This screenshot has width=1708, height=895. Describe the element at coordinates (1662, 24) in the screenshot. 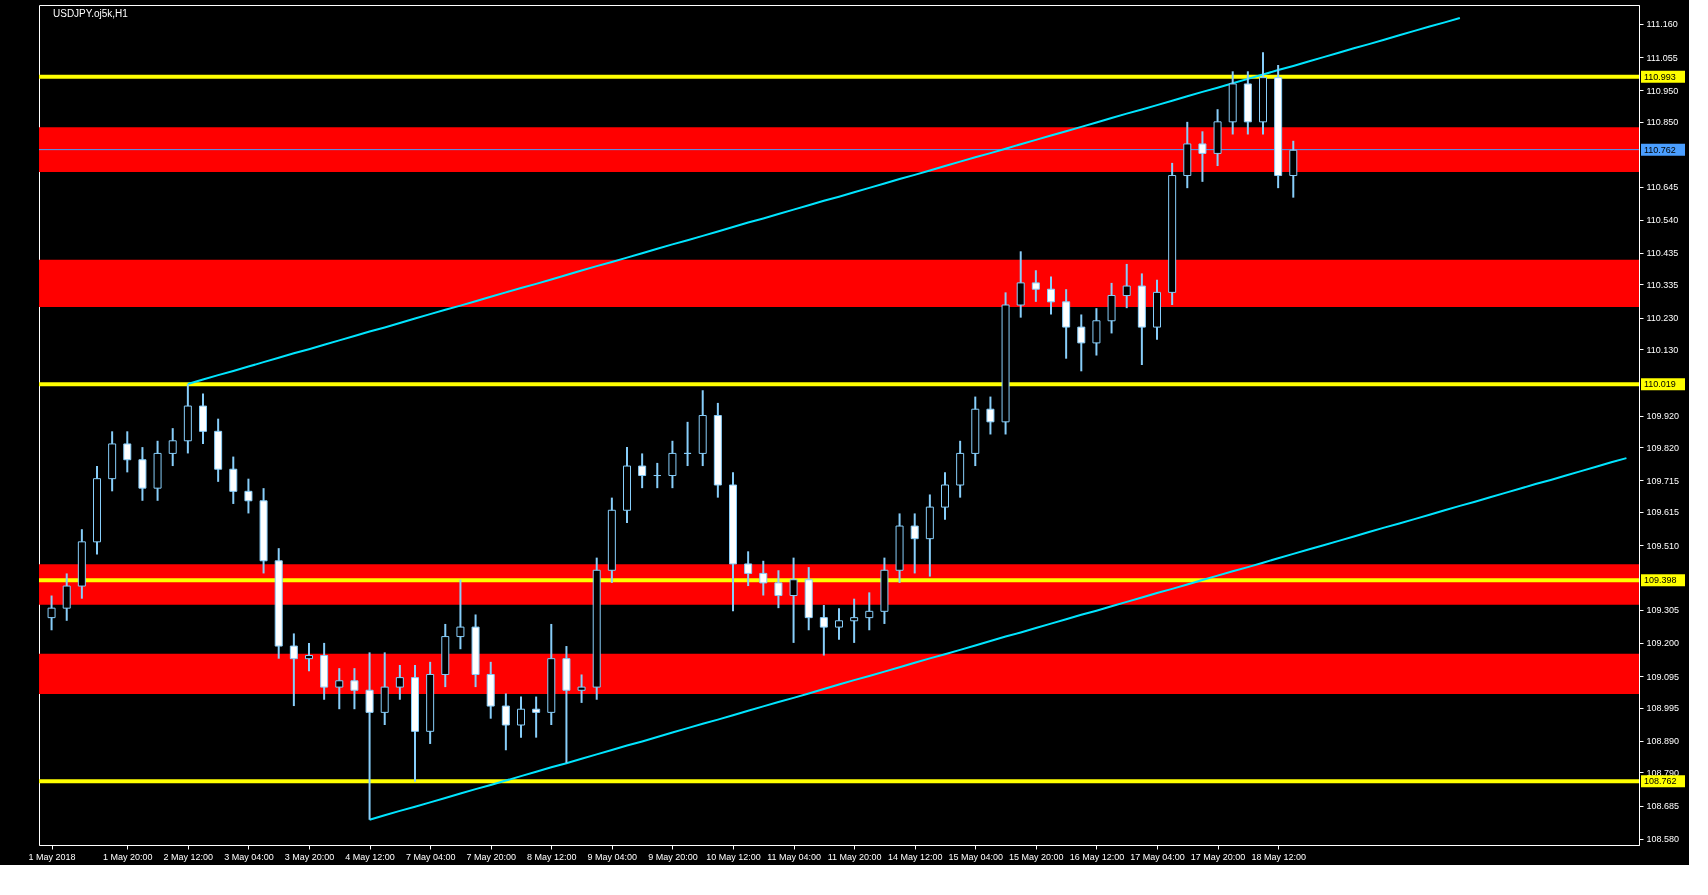

I see `y-tick-label: 111.160` at that location.